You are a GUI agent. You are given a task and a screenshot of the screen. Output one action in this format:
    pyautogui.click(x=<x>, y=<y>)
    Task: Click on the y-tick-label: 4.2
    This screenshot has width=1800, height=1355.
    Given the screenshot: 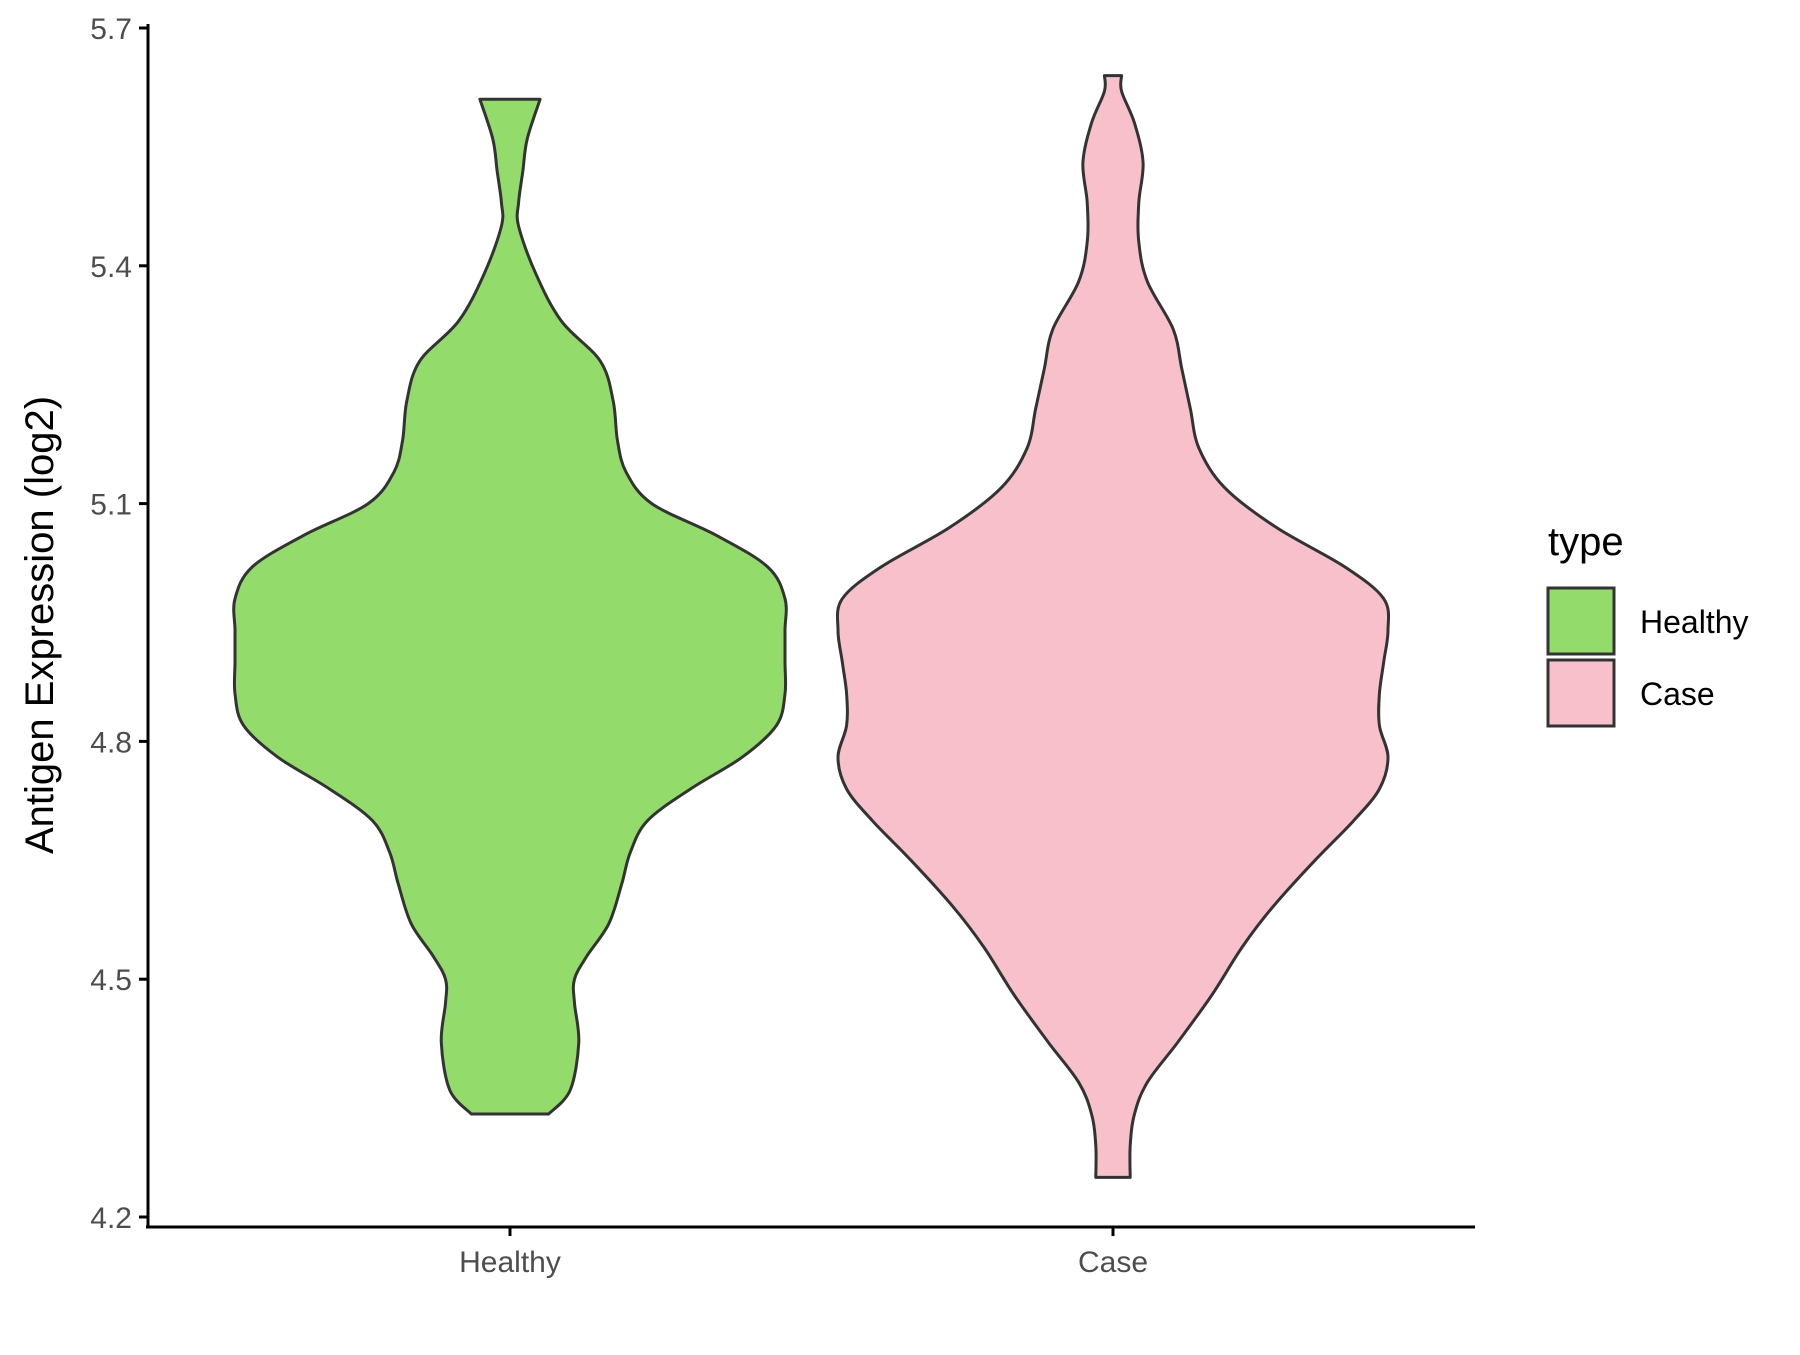 What is the action you would take?
    pyautogui.click(x=111, y=1218)
    